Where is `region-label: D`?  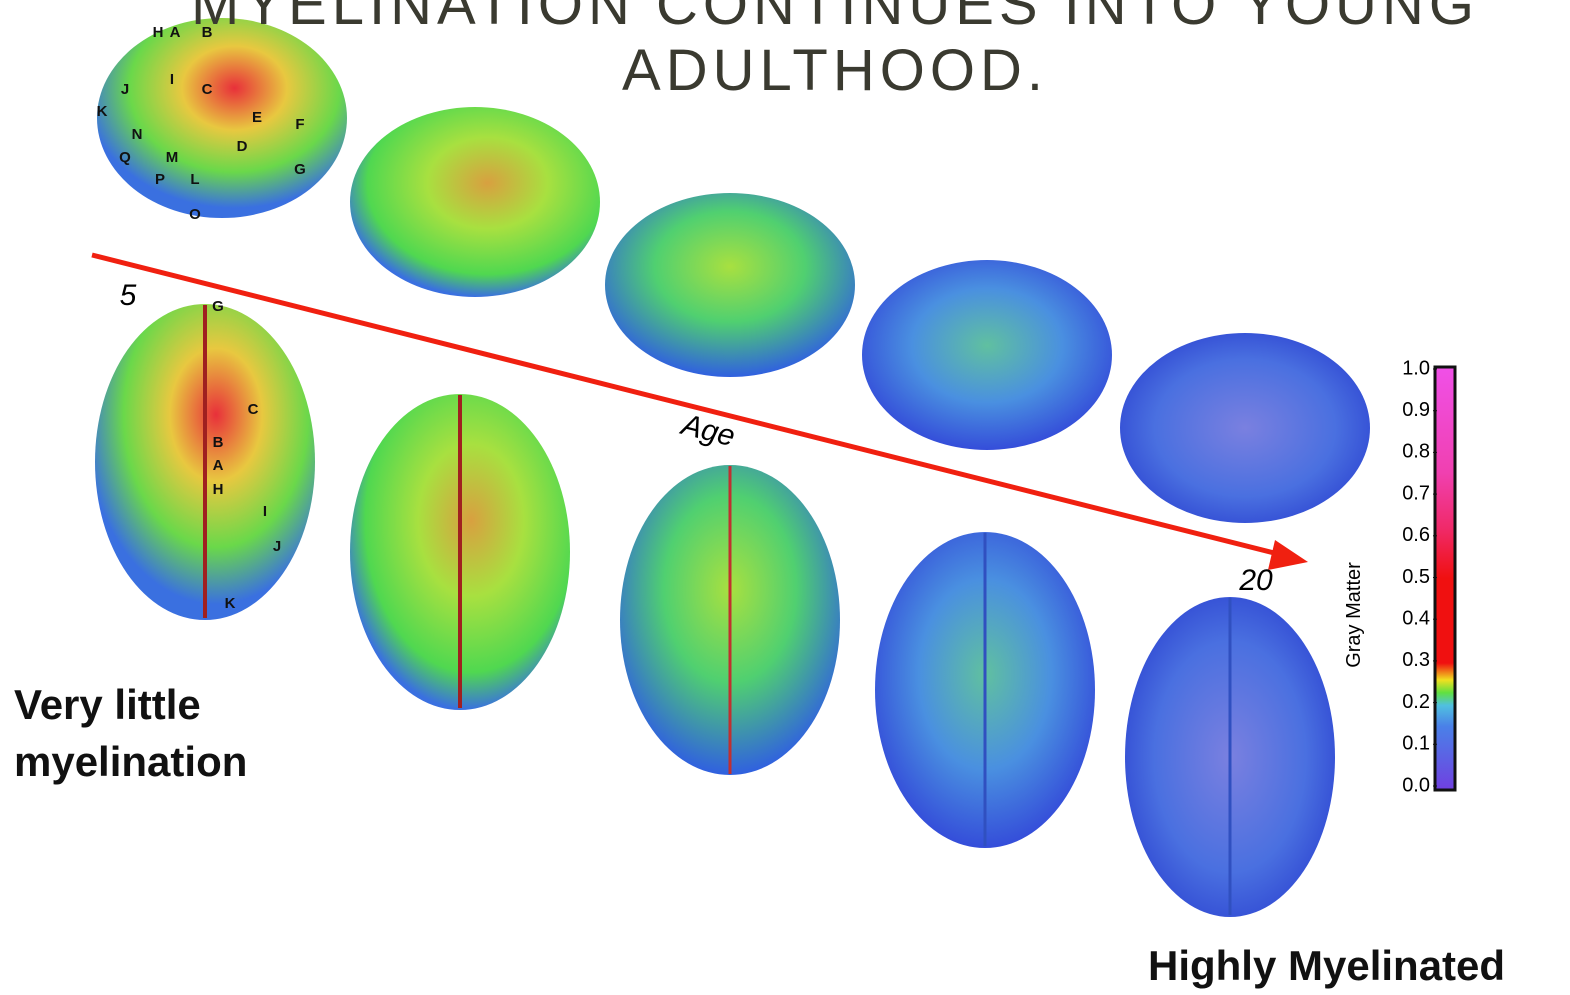
region-label: D is located at coordinates (242, 146).